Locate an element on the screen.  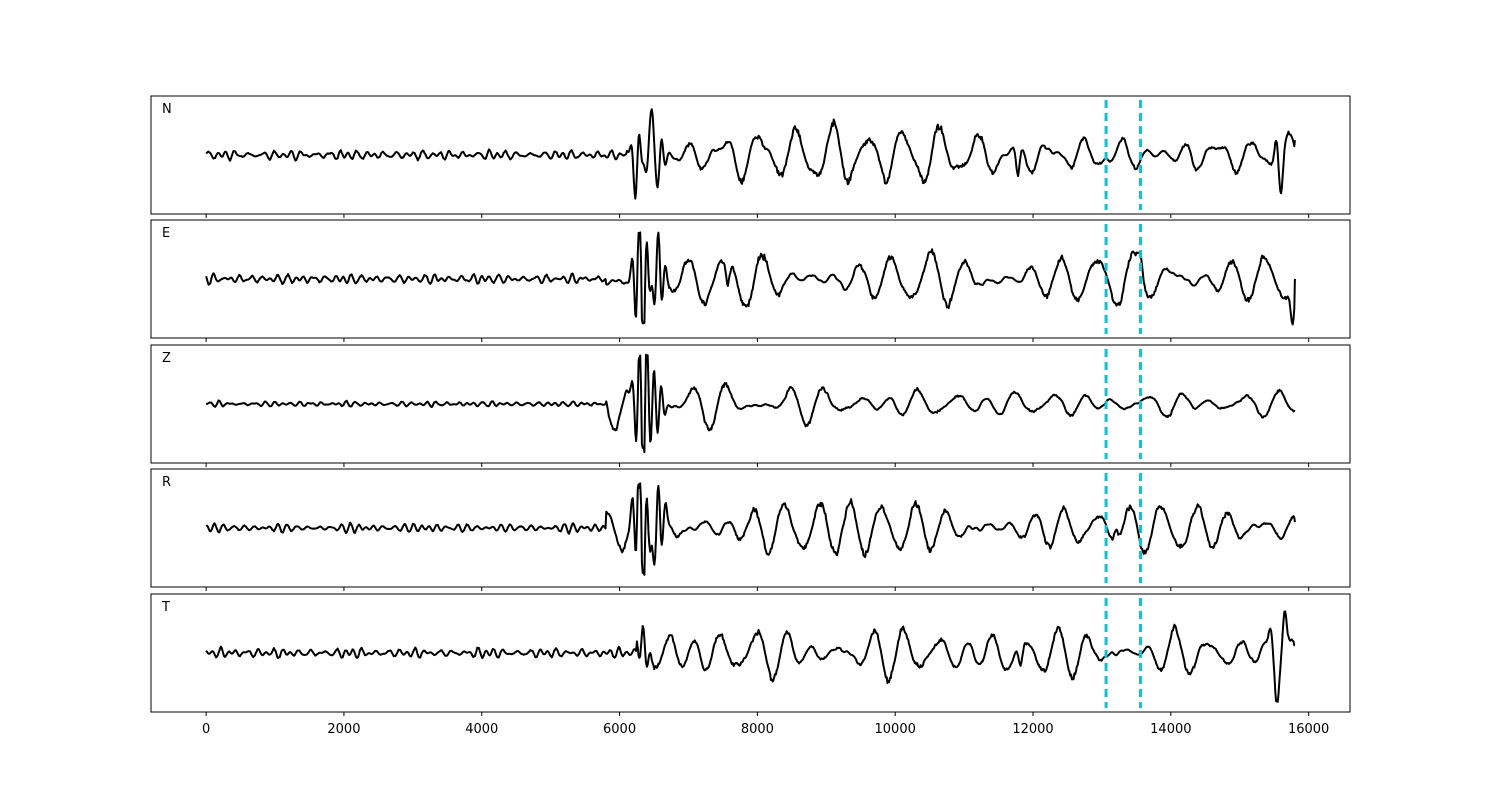
x-tick-label: 16000 is located at coordinates (1308, 729).